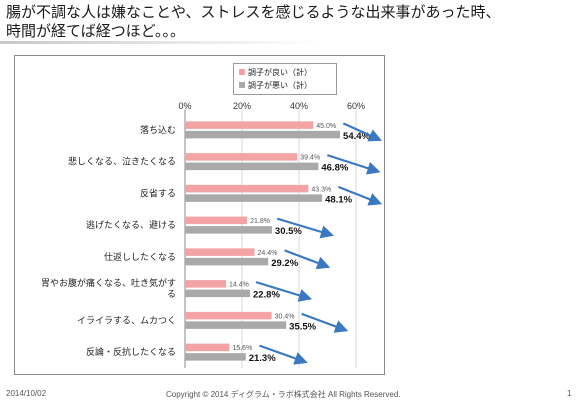 This screenshot has height=400, width=578. Describe the element at coordinates (356, 136) in the screenshot. I see `data-label-bad: 54.4%` at that location.